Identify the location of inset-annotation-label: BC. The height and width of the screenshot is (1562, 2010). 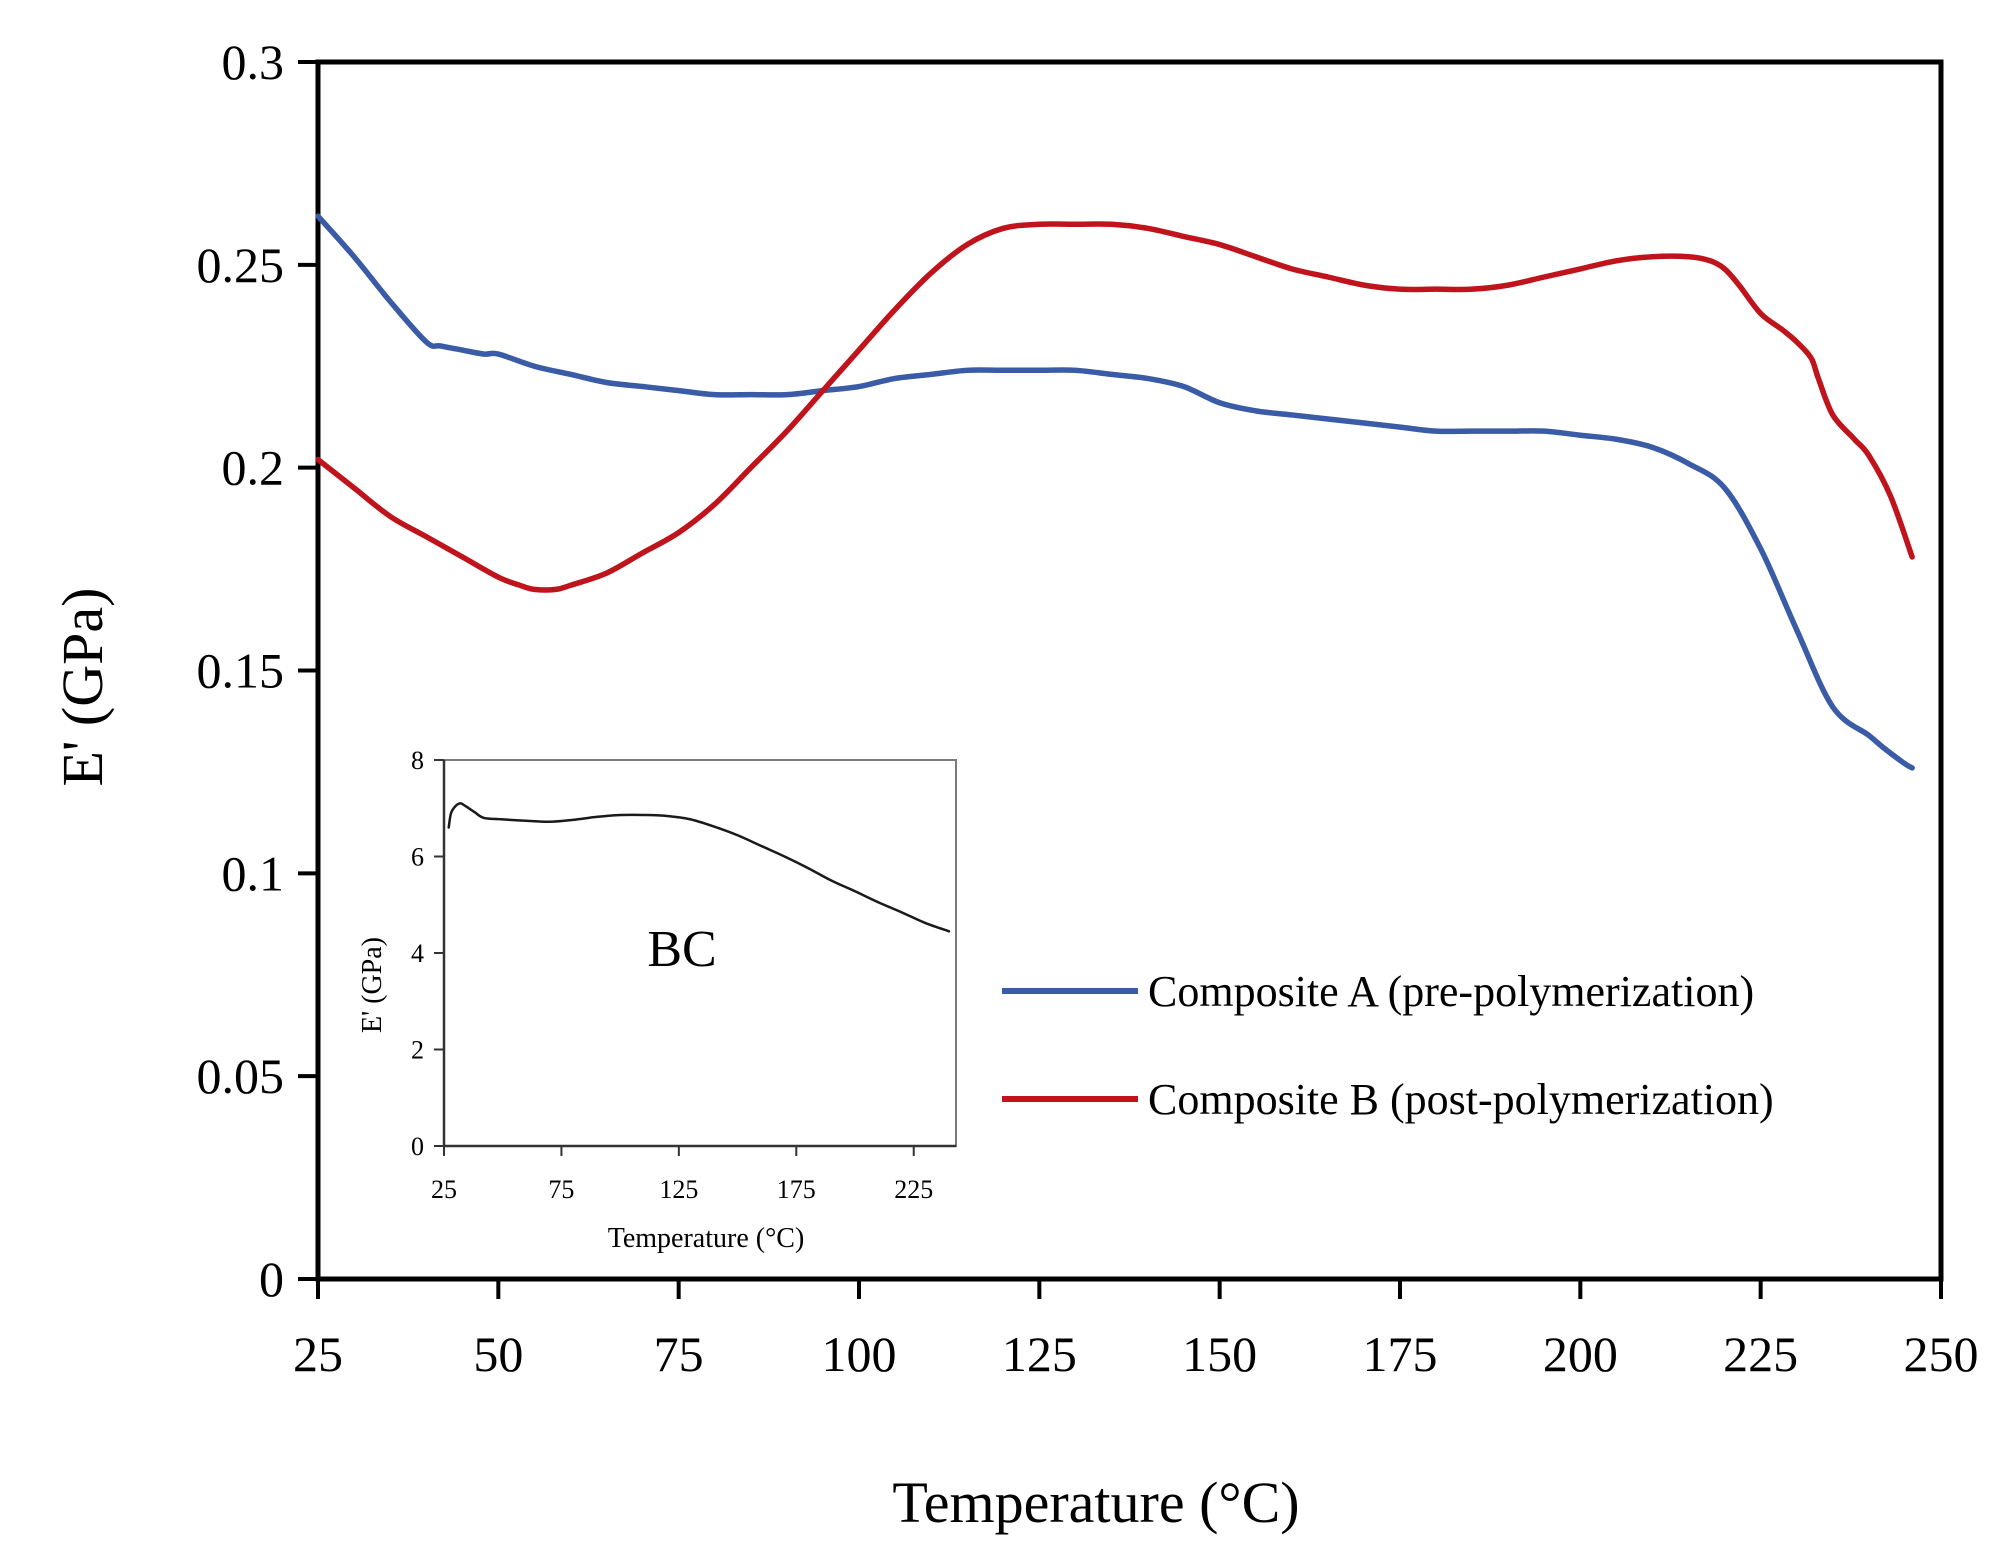
(681, 949).